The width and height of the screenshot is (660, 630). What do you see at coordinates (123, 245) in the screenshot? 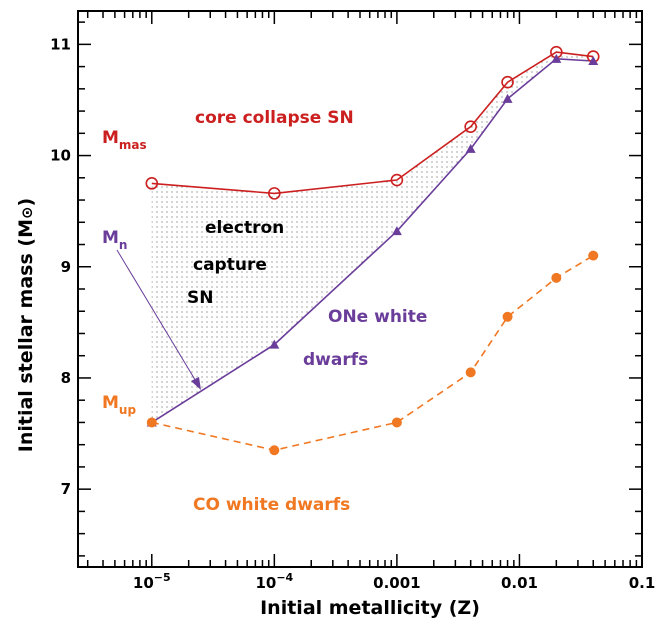
I see `series-label-mn-sub: n` at bounding box center [123, 245].